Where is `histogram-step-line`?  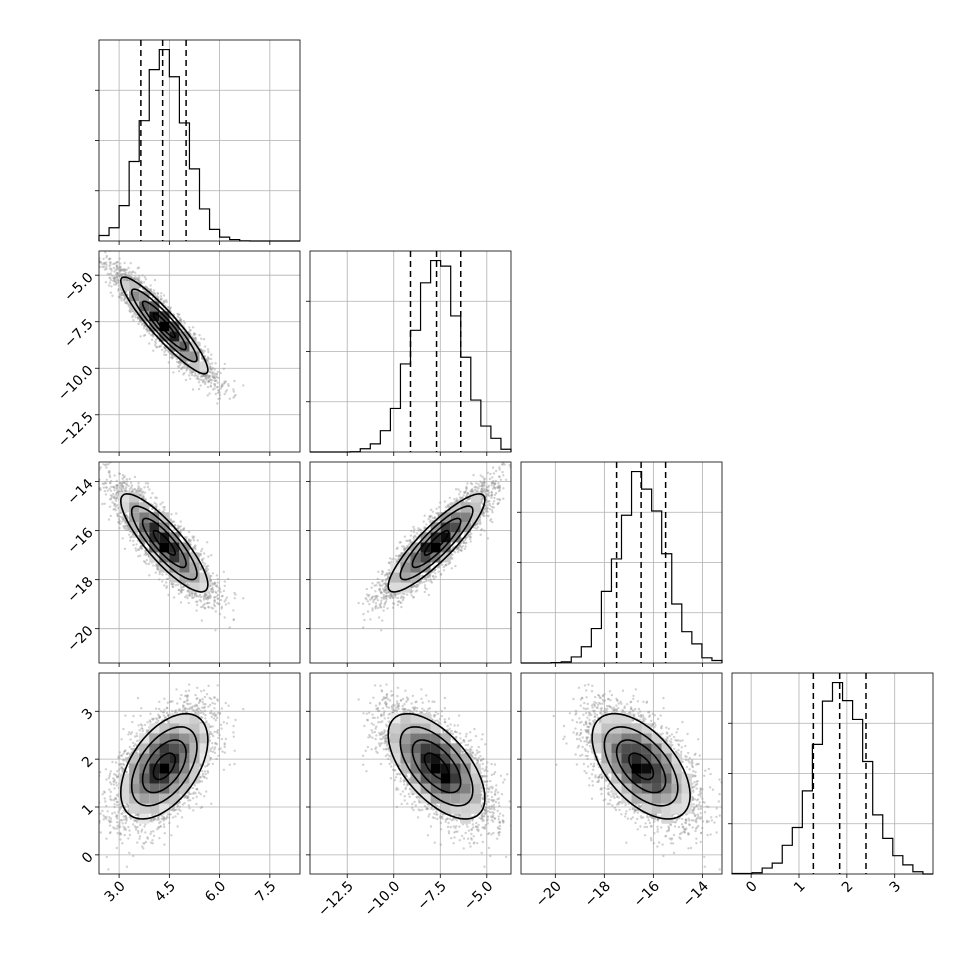 histogram-step-line is located at coordinates (832, 778).